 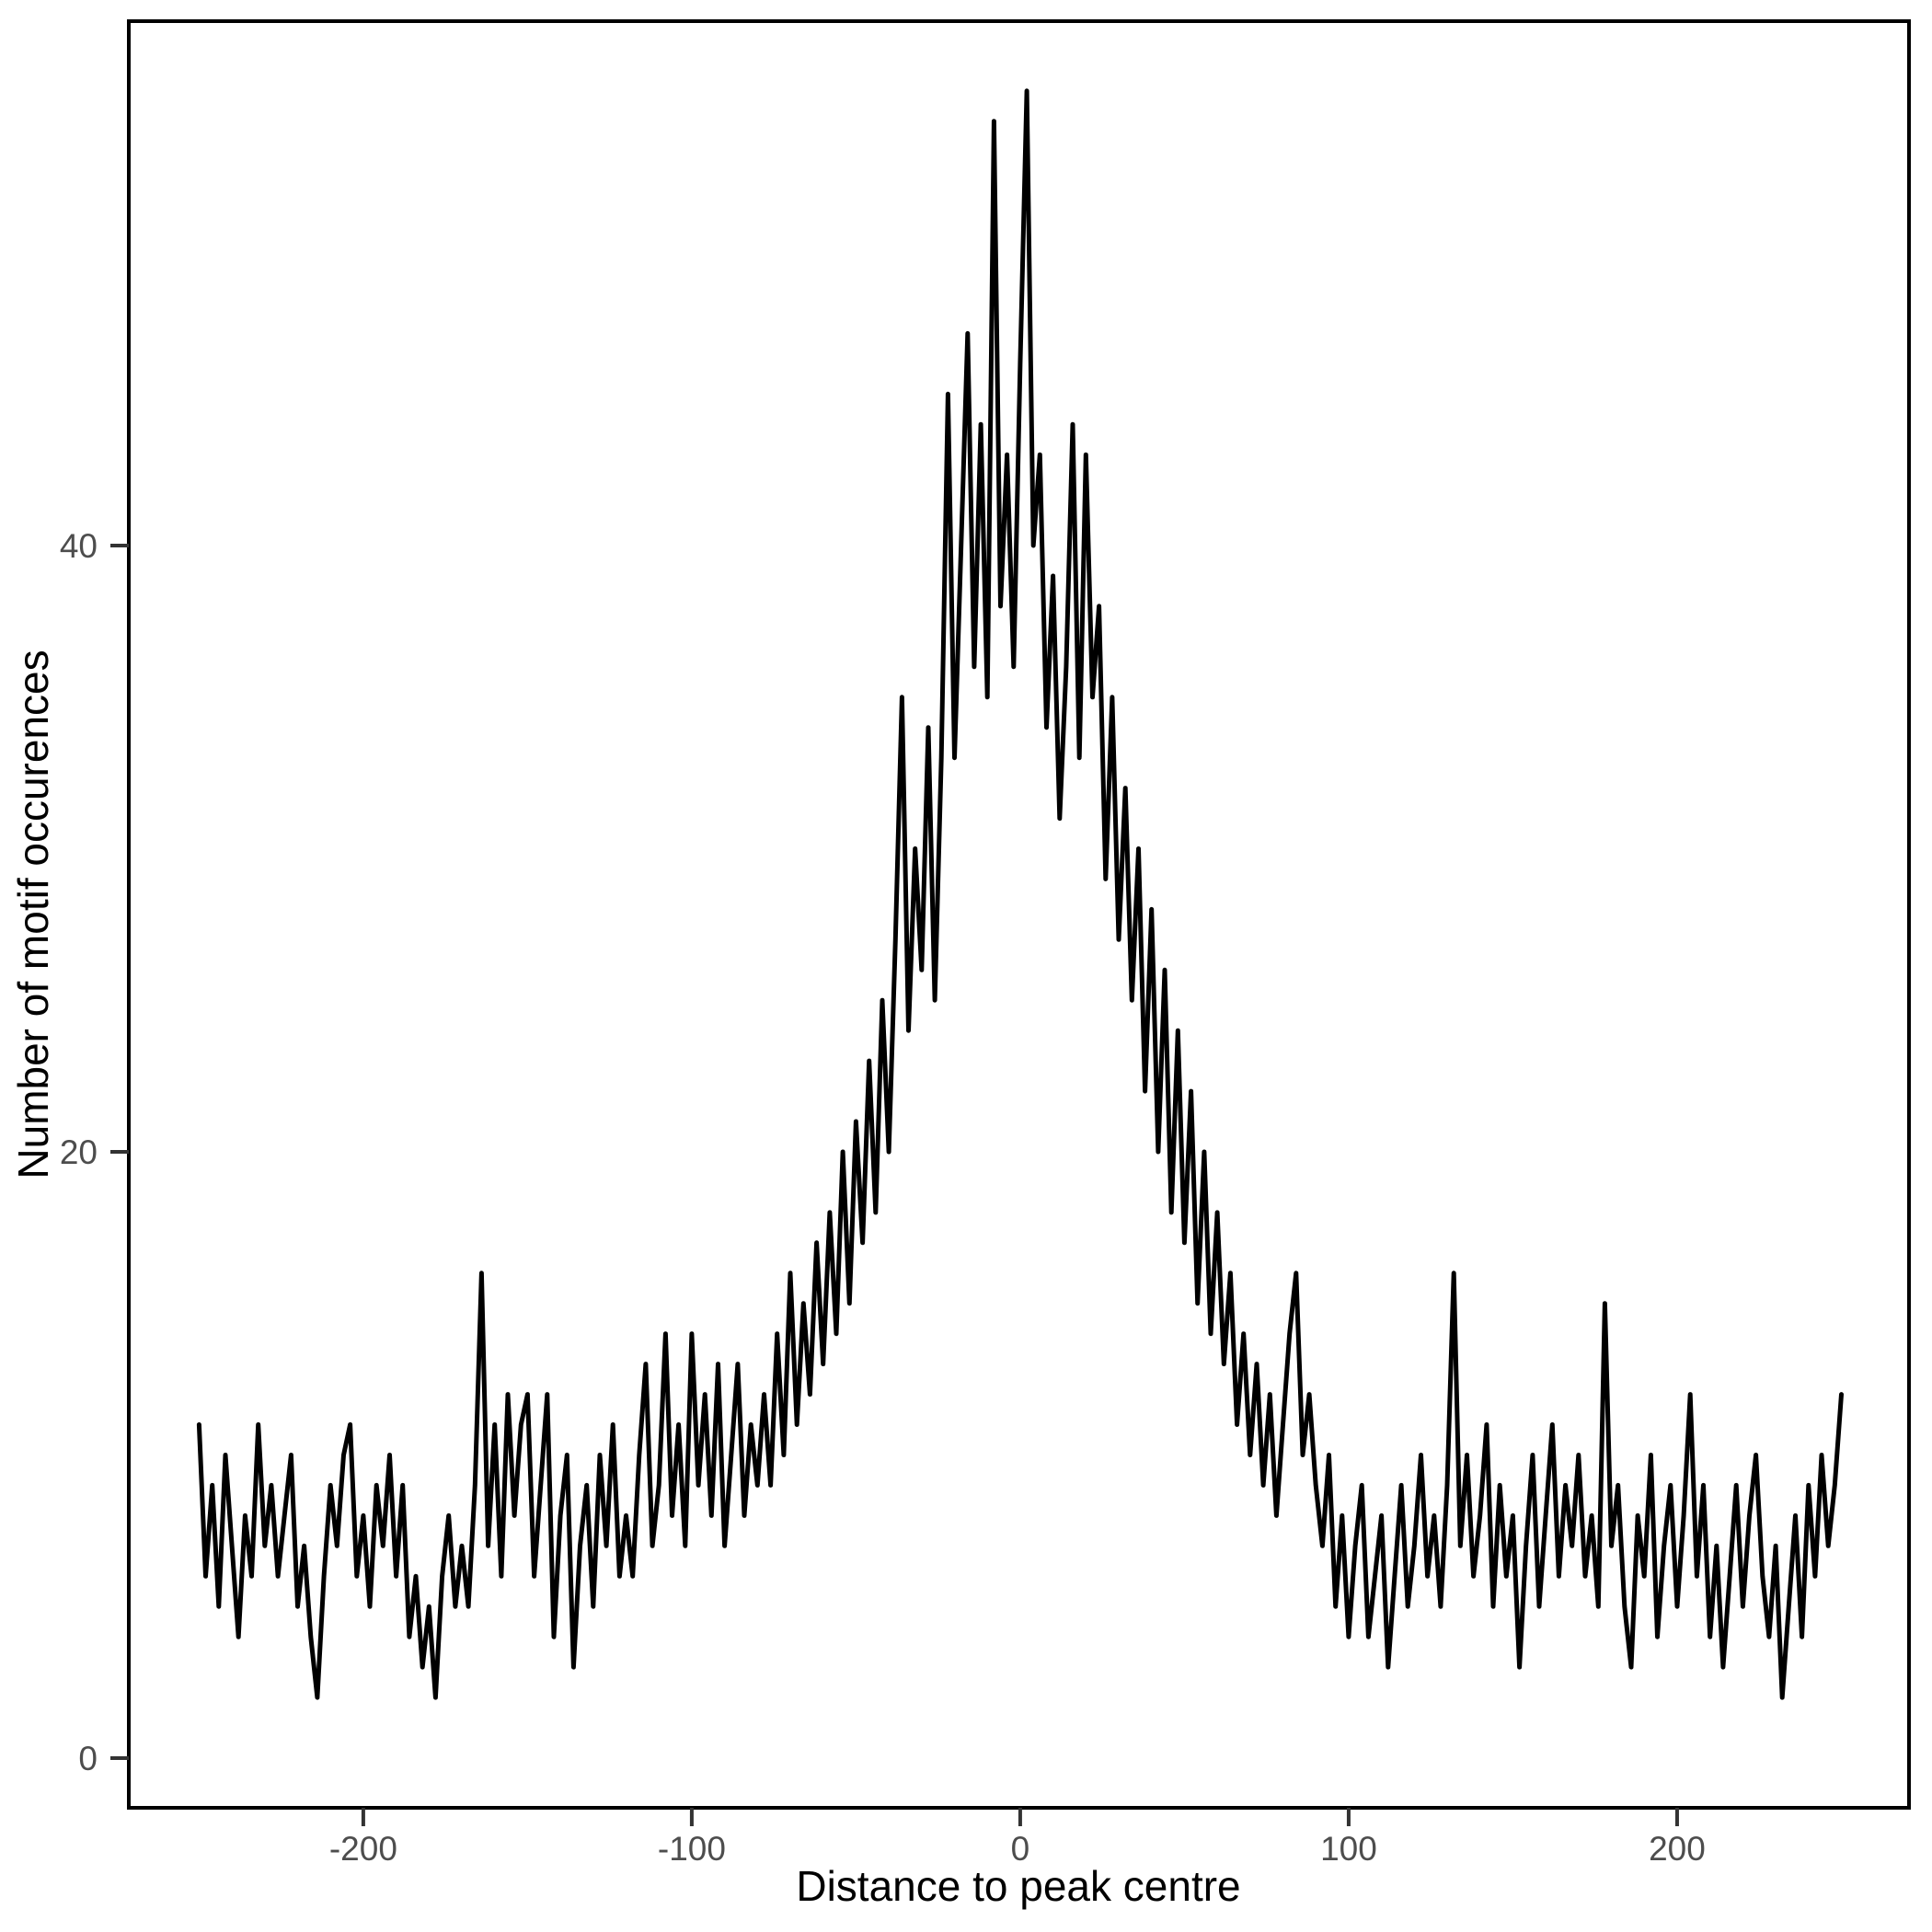 I want to click on x-tick-label: 0, so click(x=1020, y=1849).